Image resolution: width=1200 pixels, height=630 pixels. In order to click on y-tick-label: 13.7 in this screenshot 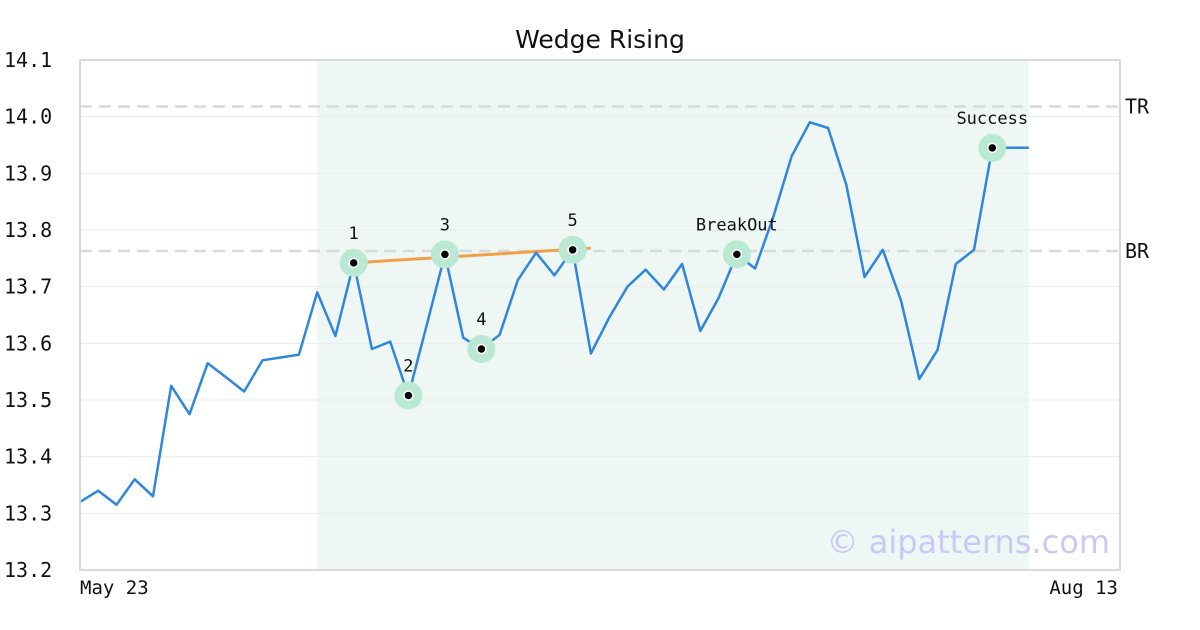, I will do `click(28, 287)`.